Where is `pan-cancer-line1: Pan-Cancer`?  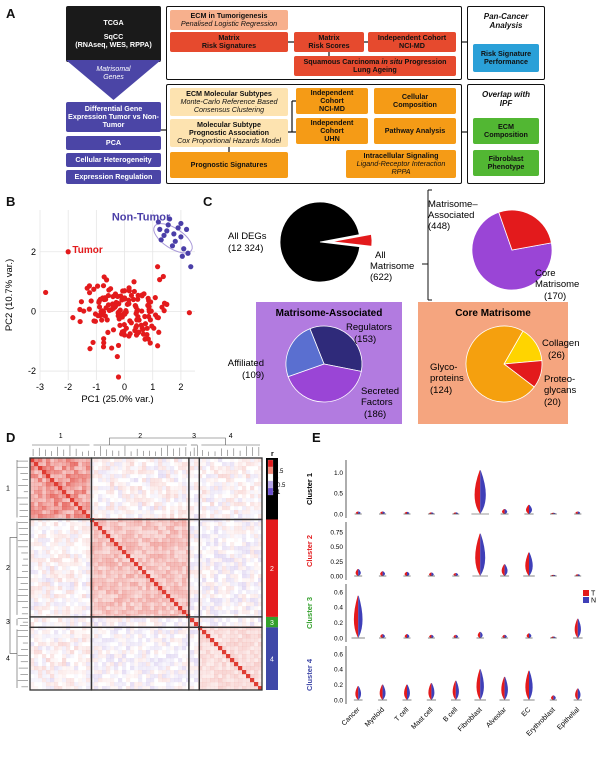 pan-cancer-line1: Pan-Cancer is located at coordinates (506, 16).